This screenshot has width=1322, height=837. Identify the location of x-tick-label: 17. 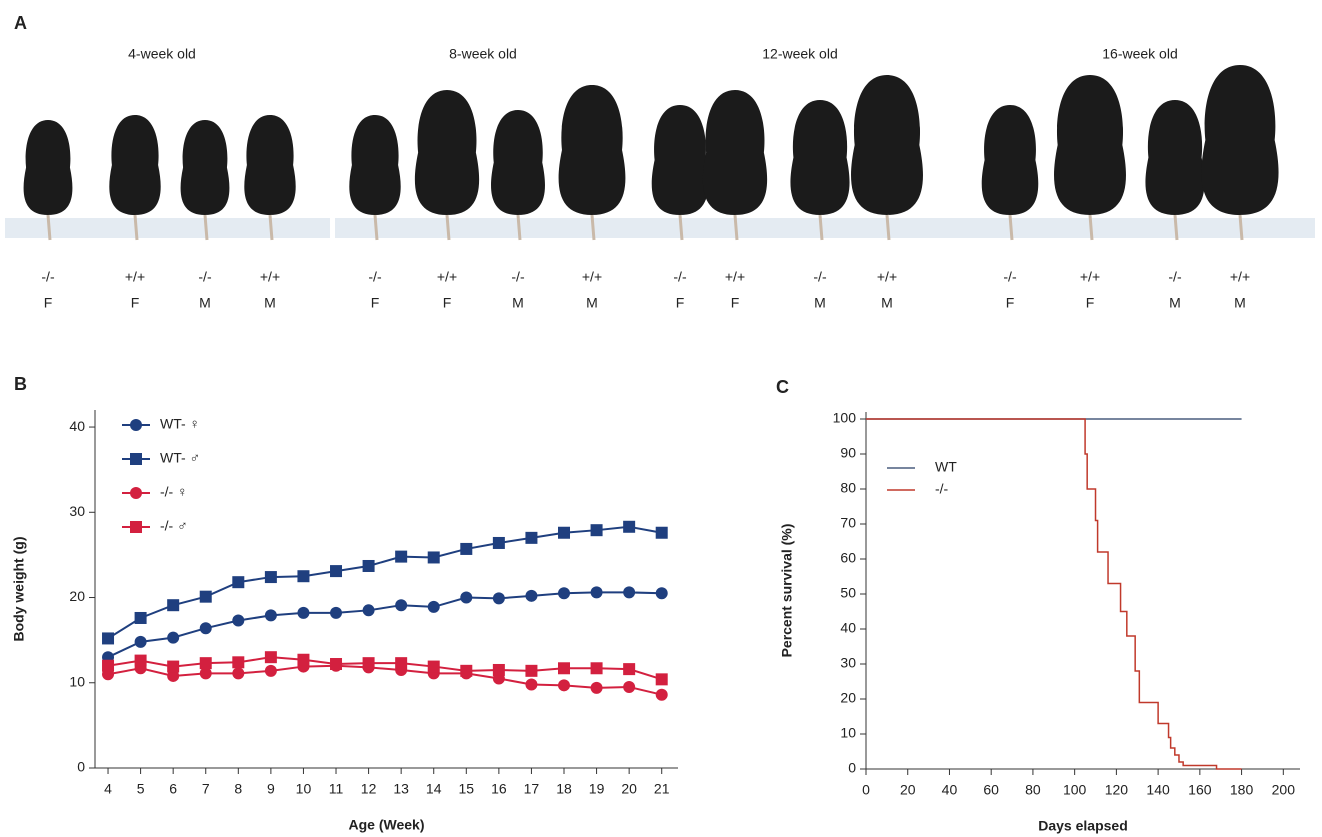
(532, 789).